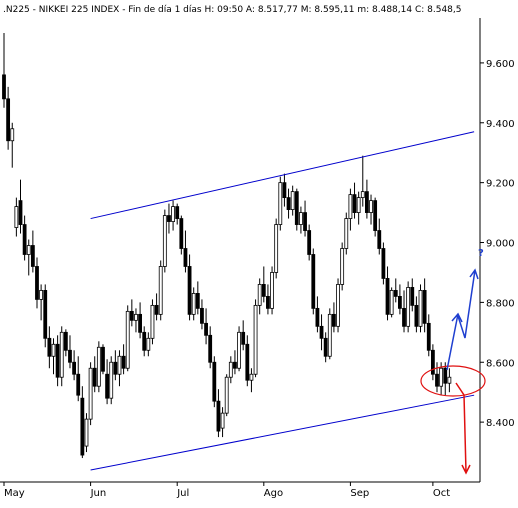 This screenshot has height=508, width=518. Describe the element at coordinates (282, 175) in the screenshot. I see `channel-upper-line` at that location.